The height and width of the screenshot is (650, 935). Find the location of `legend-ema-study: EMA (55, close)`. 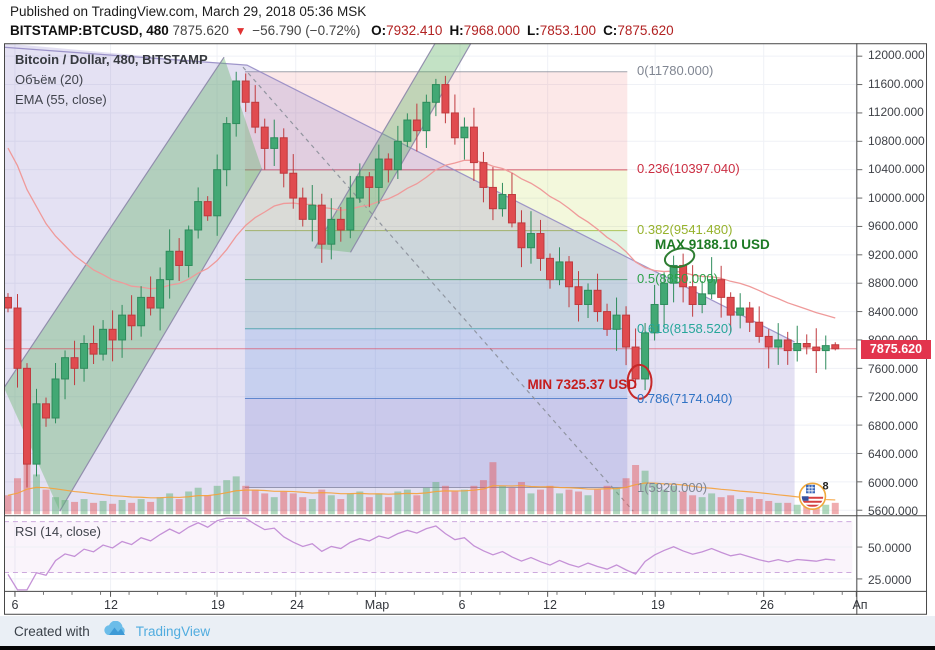

legend-ema-study: EMA (55, close) is located at coordinates (61, 99).